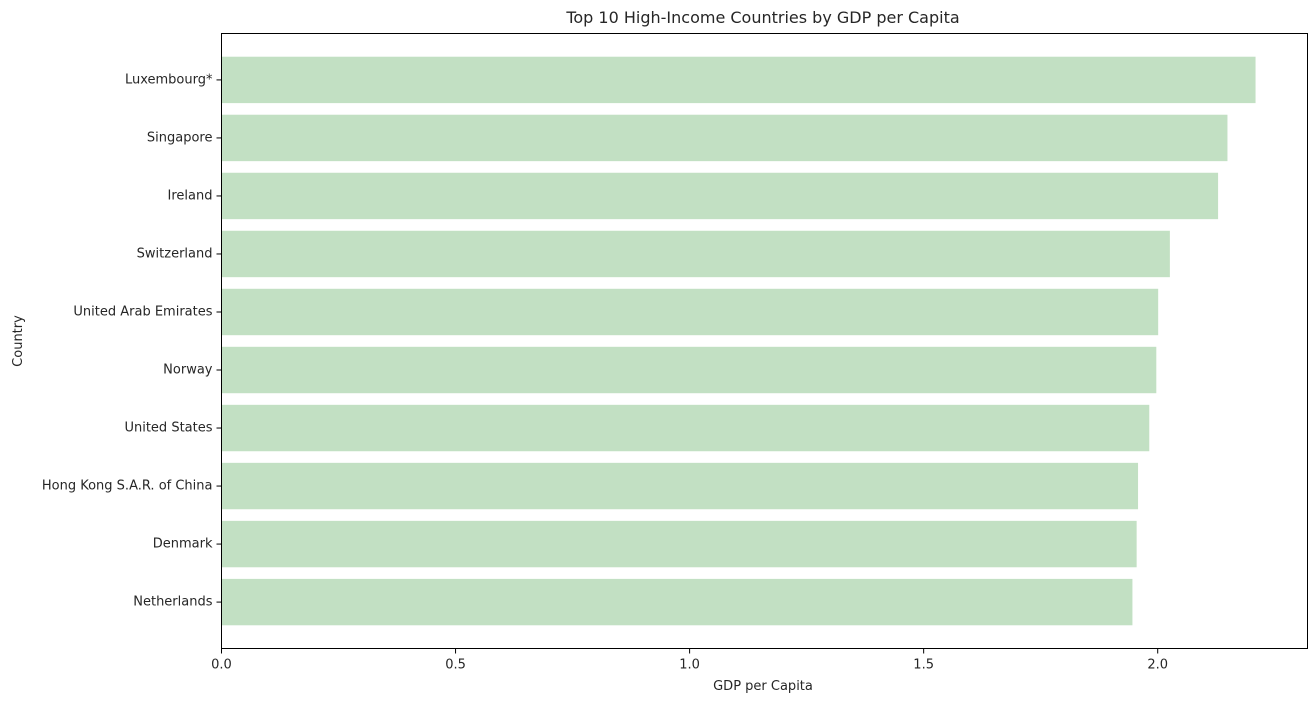 The image size is (1316, 701). I want to click on y-tick-label: Luxembourg*, so click(169, 79).